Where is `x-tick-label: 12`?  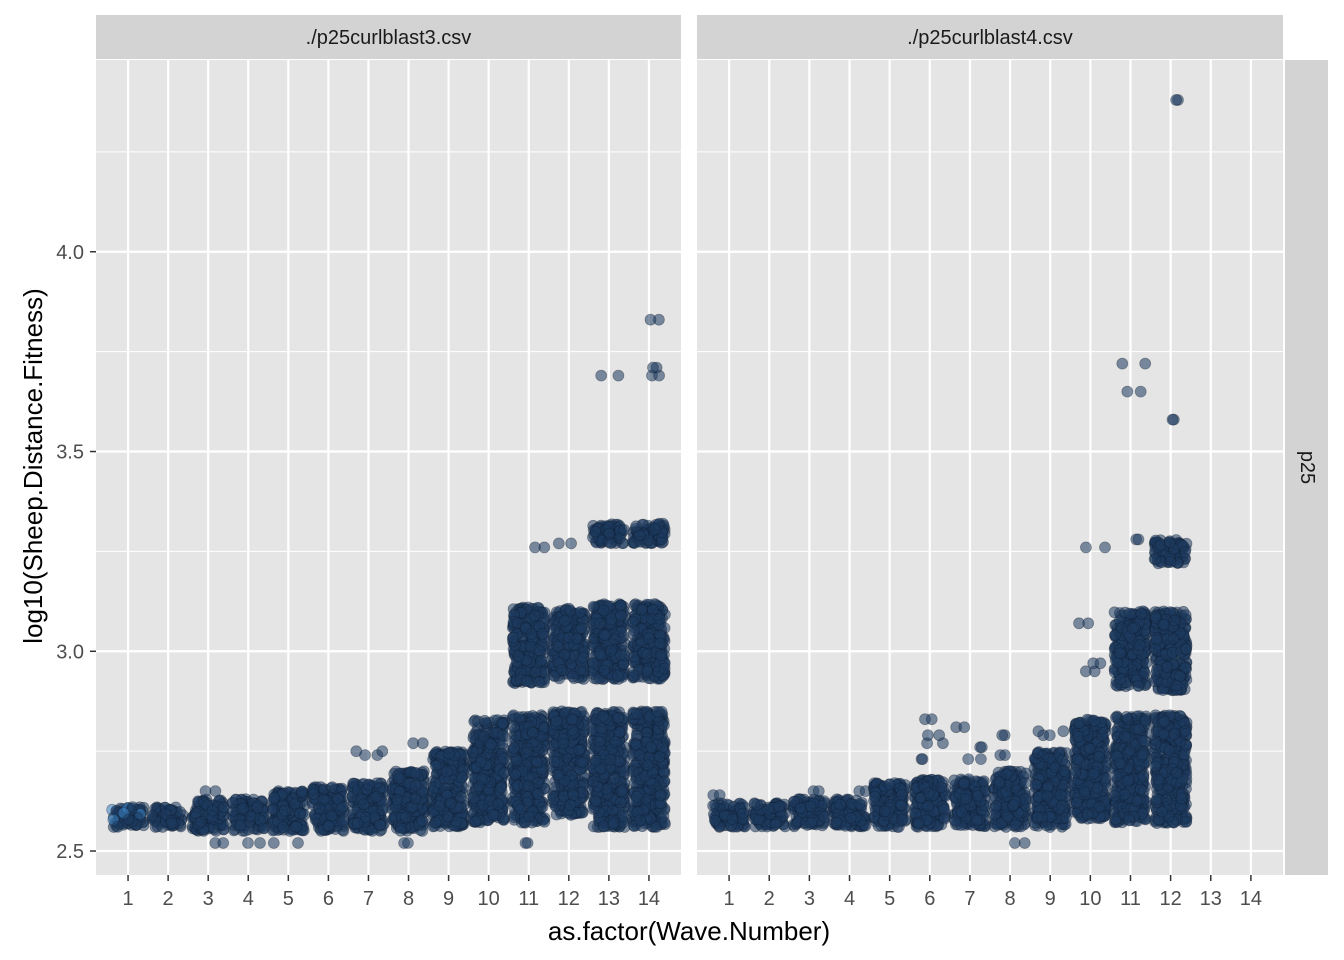
x-tick-label: 12 is located at coordinates (569, 899).